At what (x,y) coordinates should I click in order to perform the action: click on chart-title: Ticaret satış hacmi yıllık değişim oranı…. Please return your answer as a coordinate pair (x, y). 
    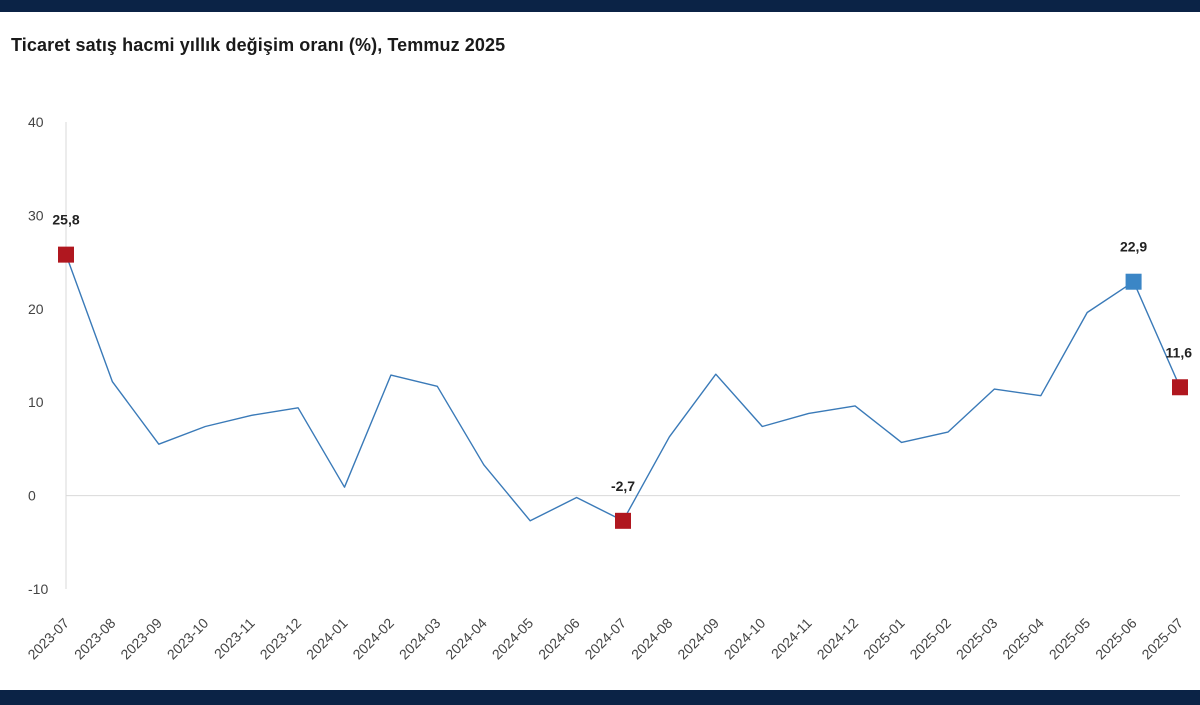
    Looking at the image, I should click on (258, 45).